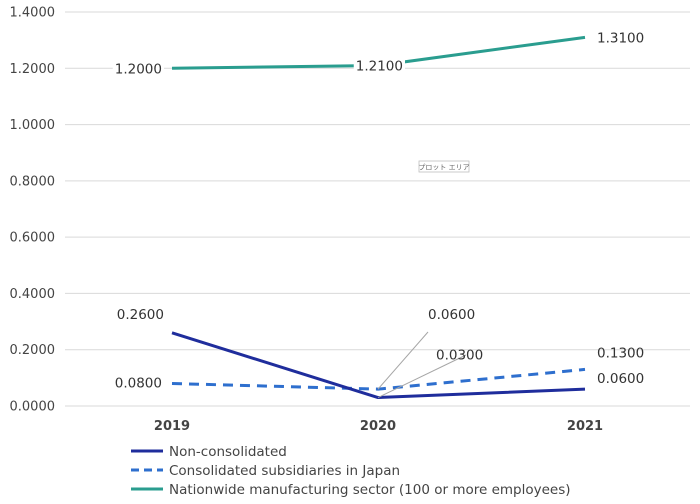 The height and width of the screenshot is (504, 700). I want to click on y-tick-label: 0.8000, so click(33, 181).